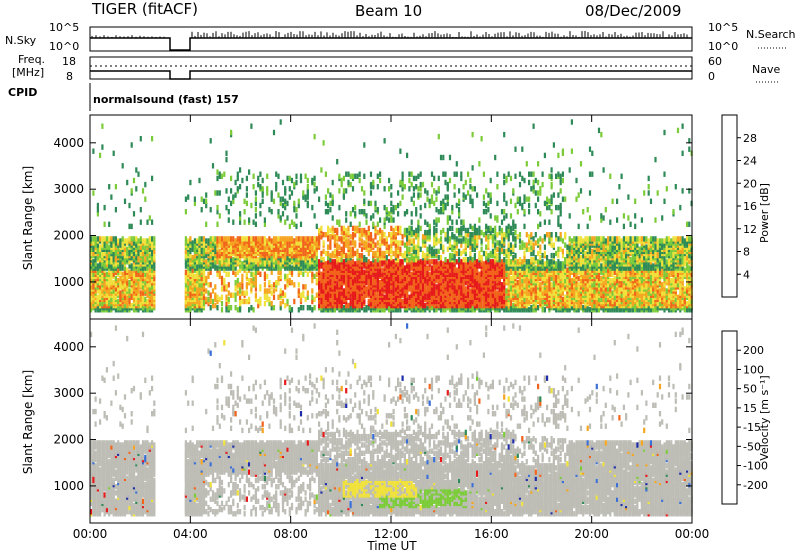  Describe the element at coordinates (388, 11) in the screenshot. I see `beam-title: Beam 10` at that location.